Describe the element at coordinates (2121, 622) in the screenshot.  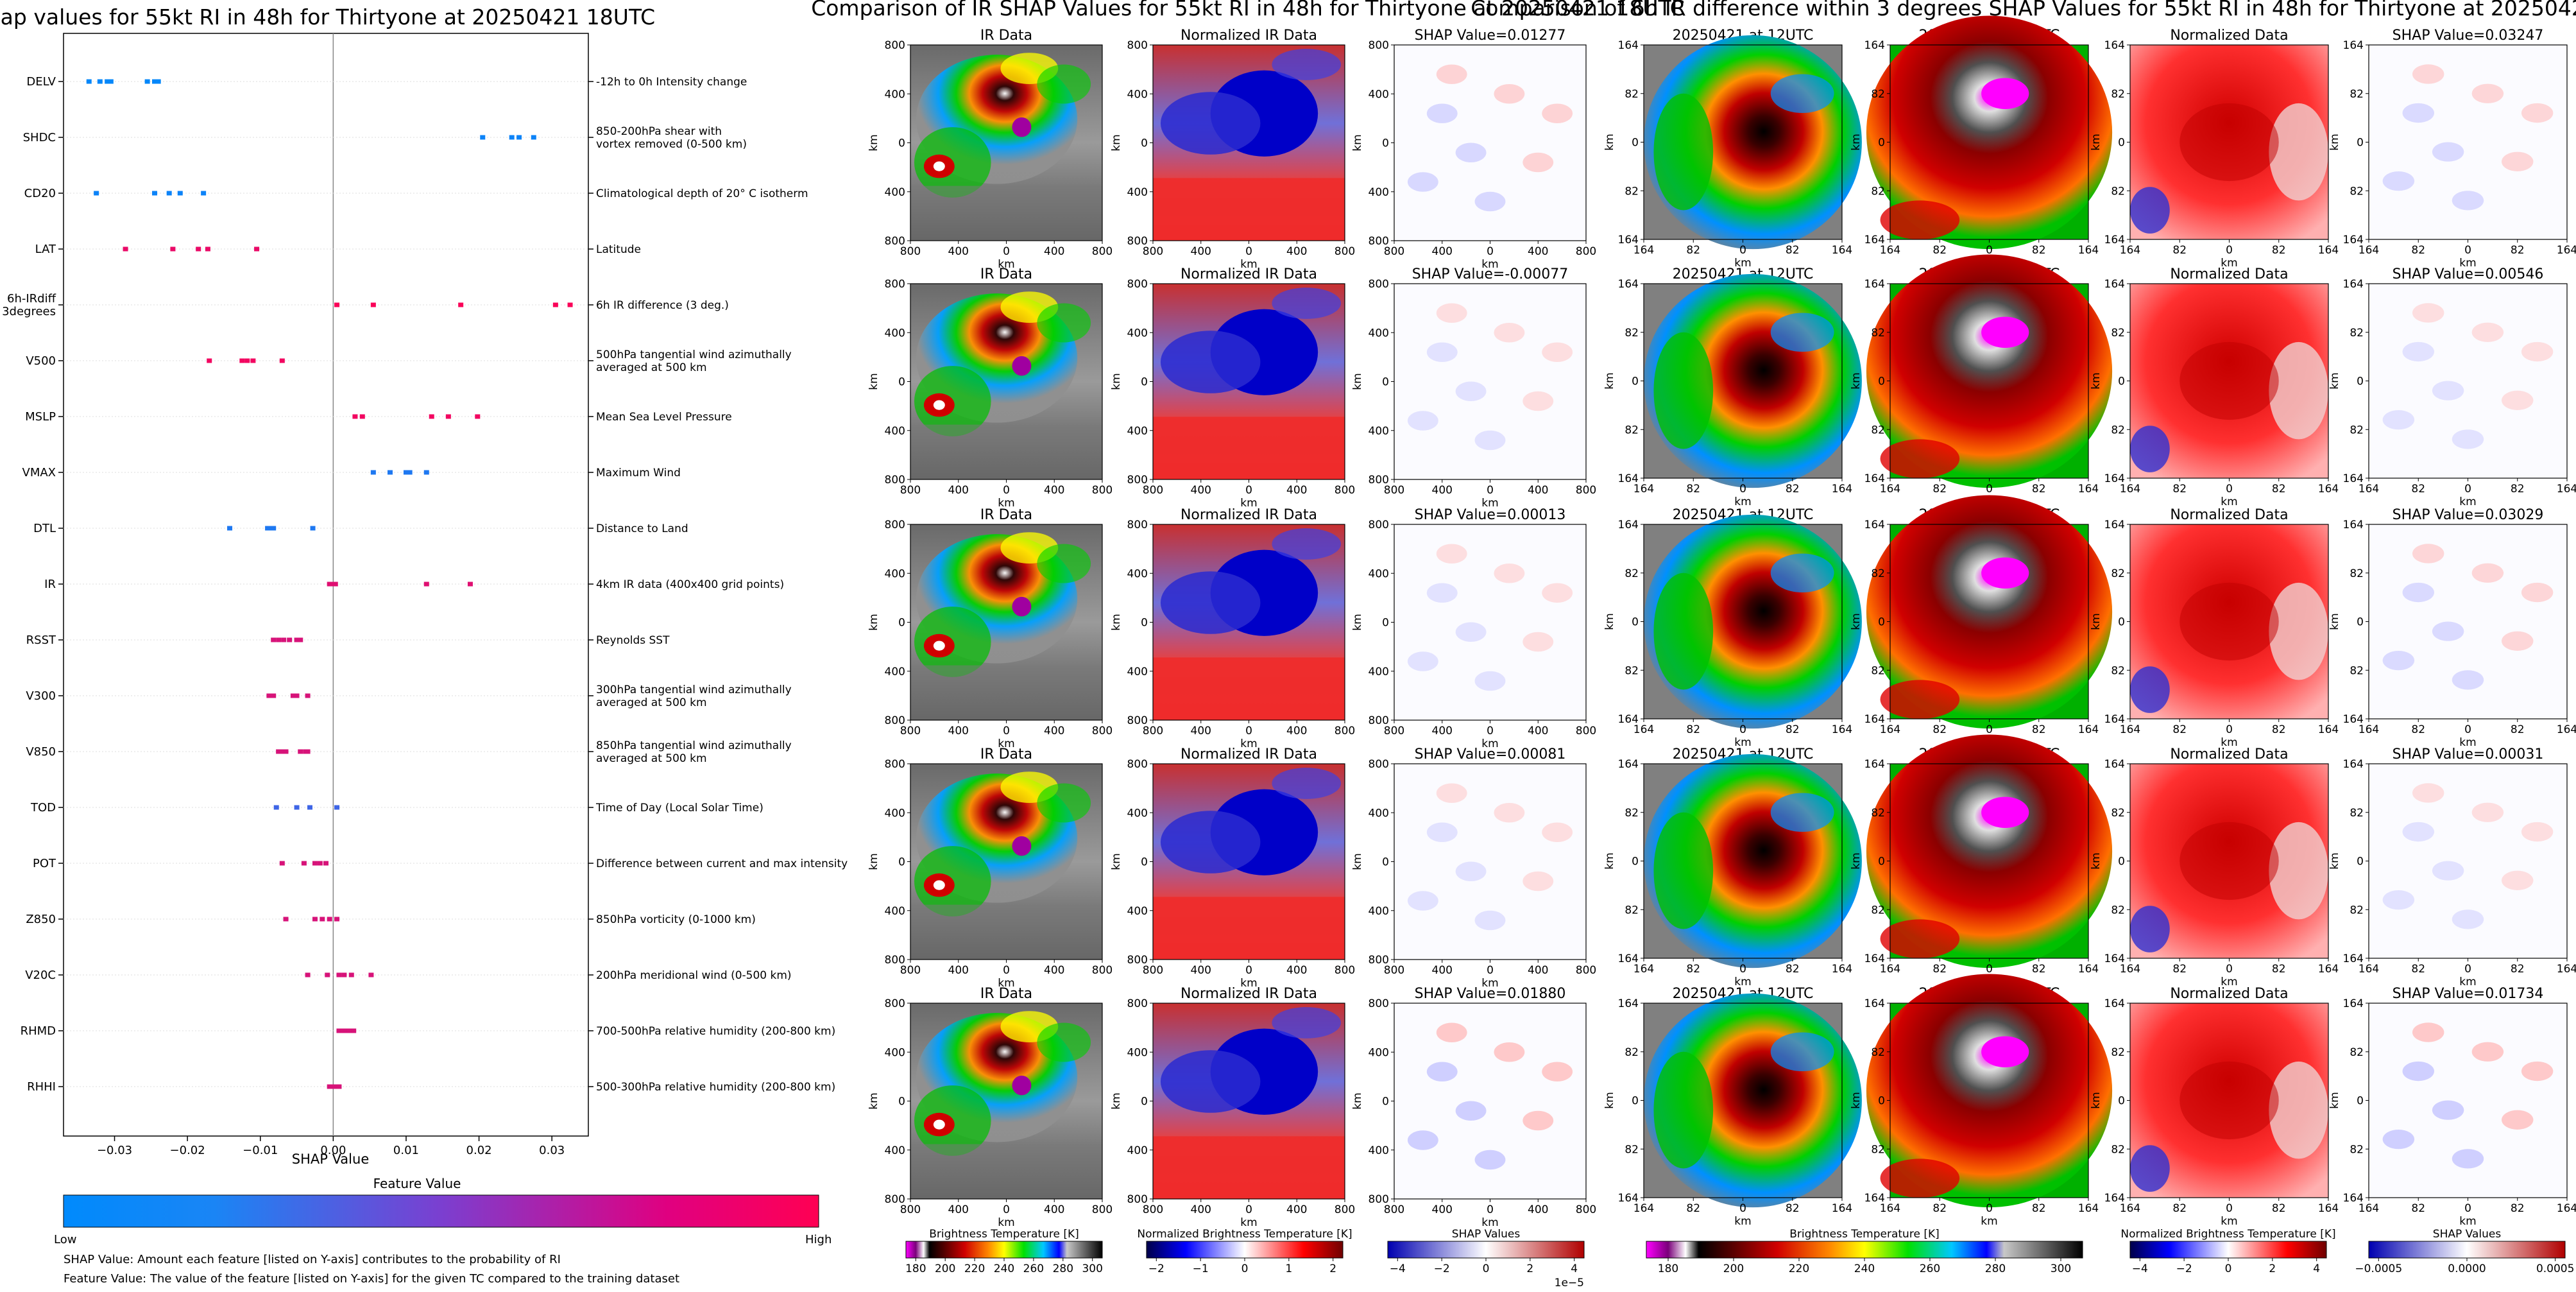
I see `y-tick-label: 0` at that location.